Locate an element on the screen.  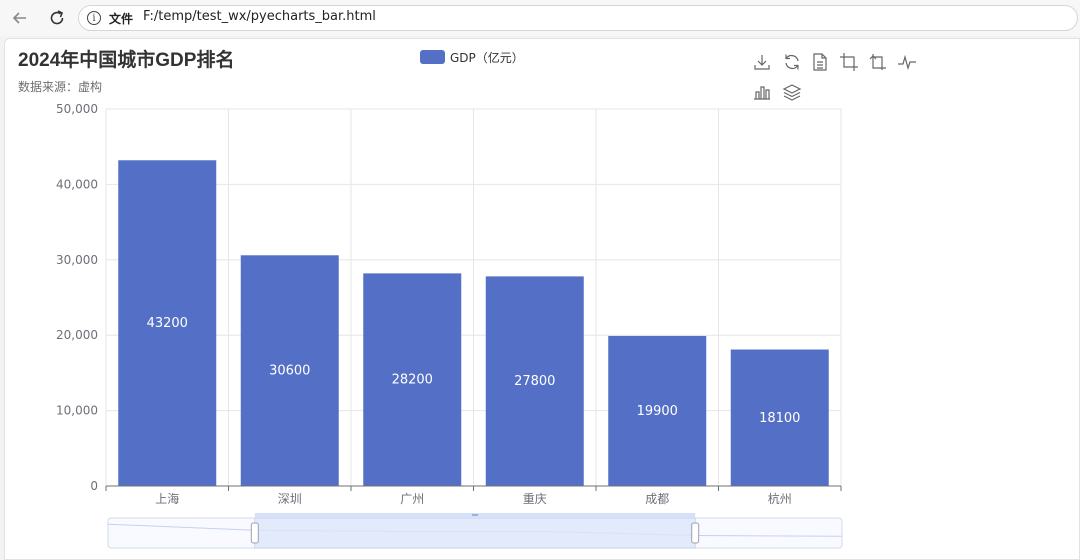
x-category-label: 成都 is located at coordinates (657, 499).